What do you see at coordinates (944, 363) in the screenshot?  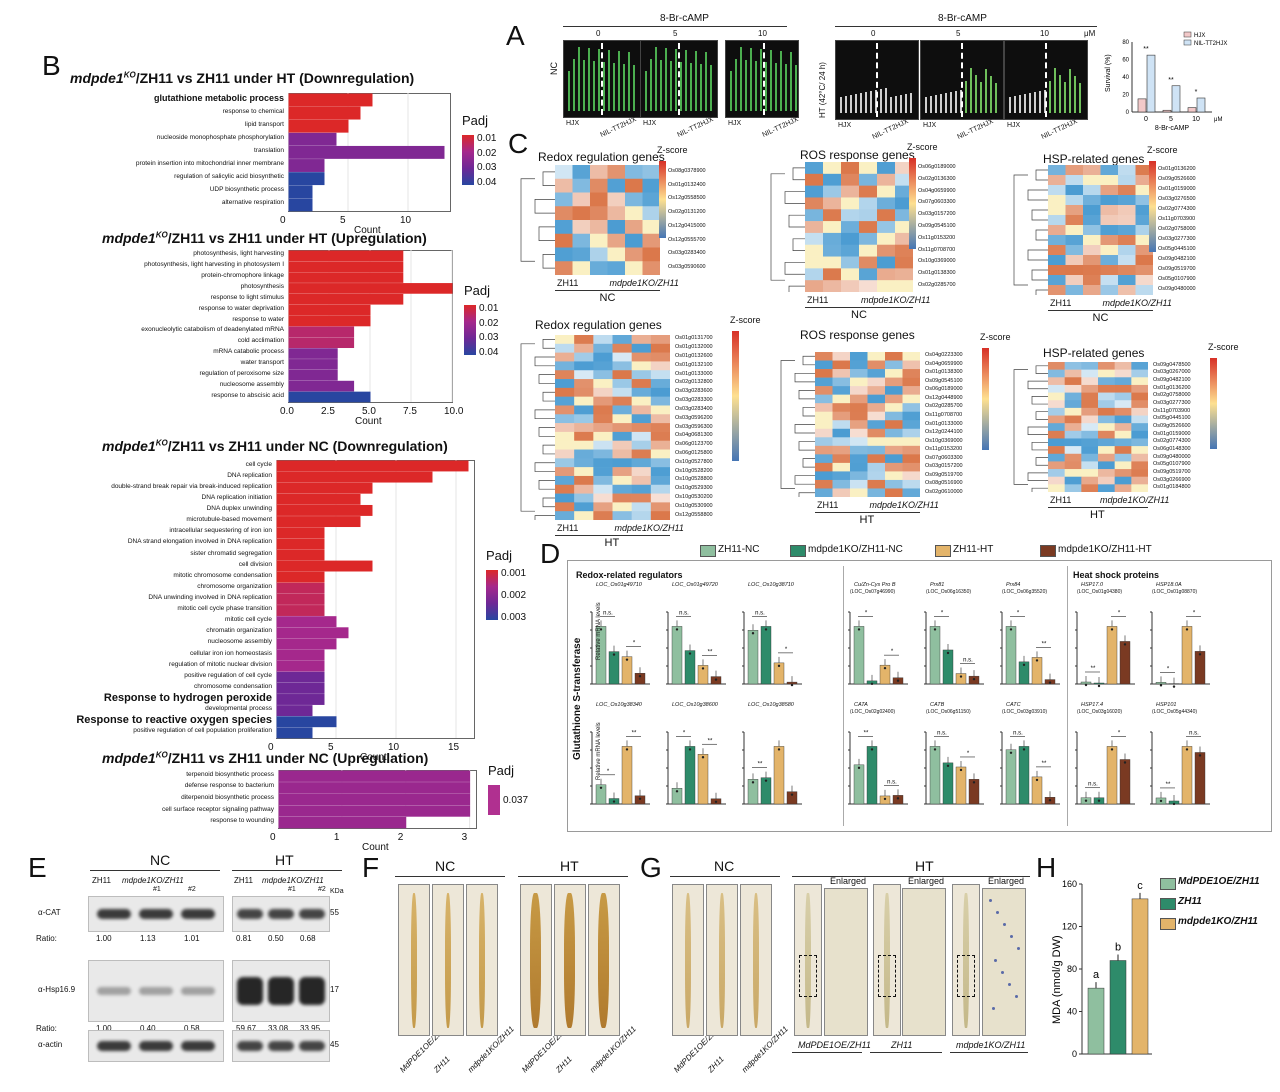 I see `hm-gene: Os04g0659900` at bounding box center [944, 363].